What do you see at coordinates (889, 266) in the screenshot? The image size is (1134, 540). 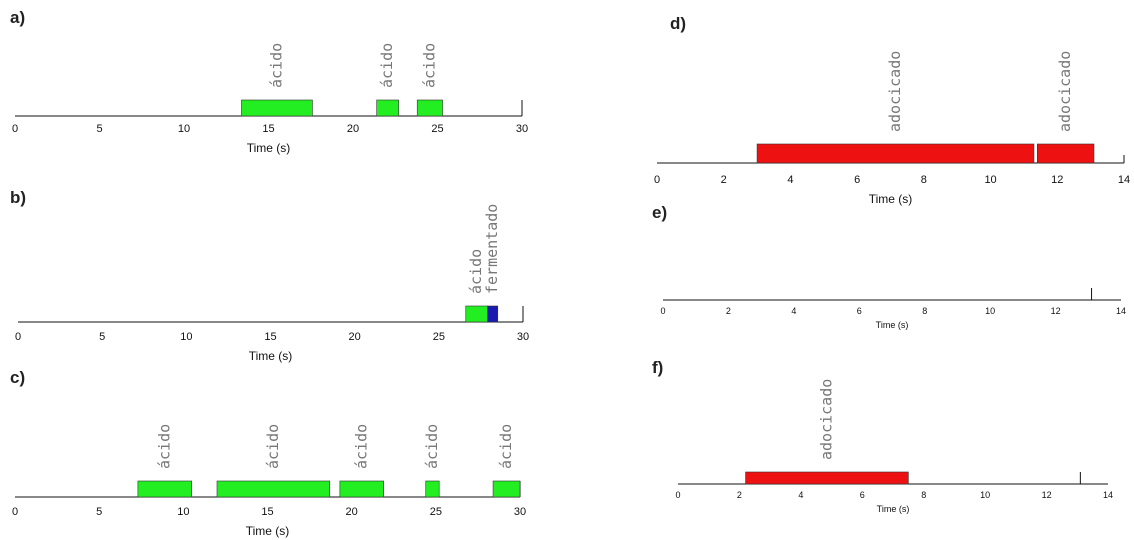 I see `timeline-panel-5: e) 0 2 4 6 8 10 12 14 Time (s)` at bounding box center [889, 266].